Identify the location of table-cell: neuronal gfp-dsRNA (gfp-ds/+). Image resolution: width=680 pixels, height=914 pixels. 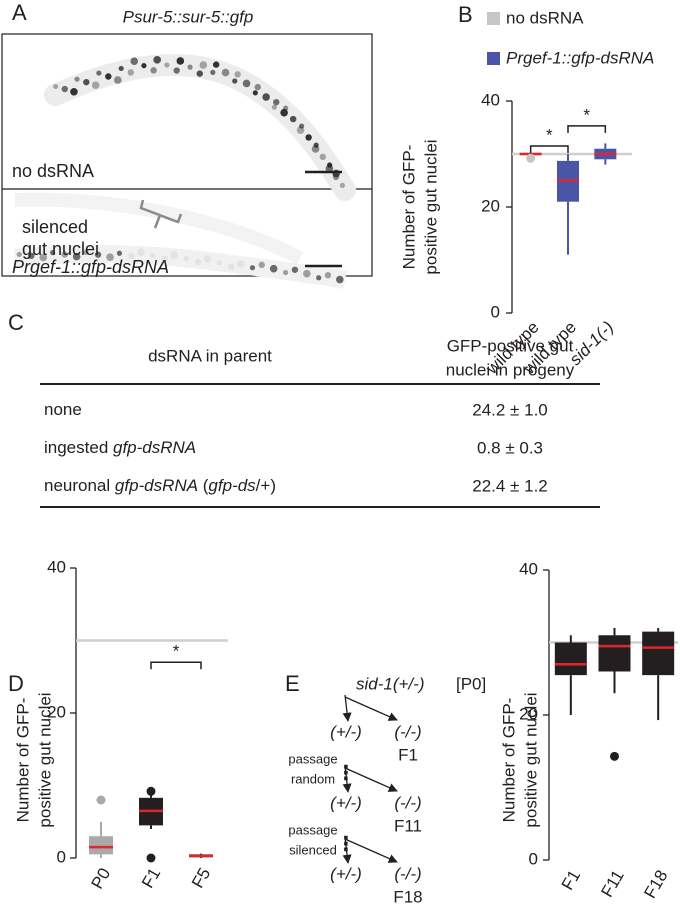
(160, 485).